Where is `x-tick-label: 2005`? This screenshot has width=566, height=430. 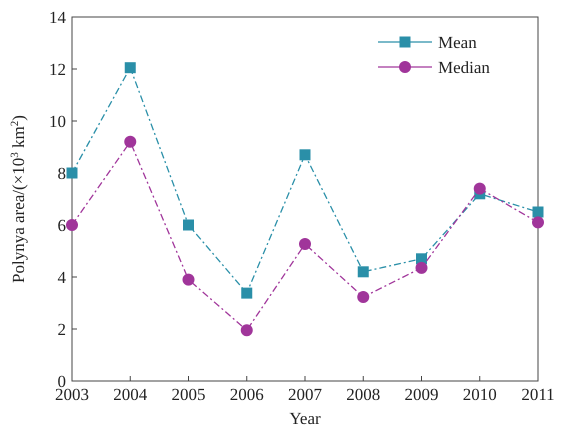
x-tick-label: 2005 is located at coordinates (189, 394).